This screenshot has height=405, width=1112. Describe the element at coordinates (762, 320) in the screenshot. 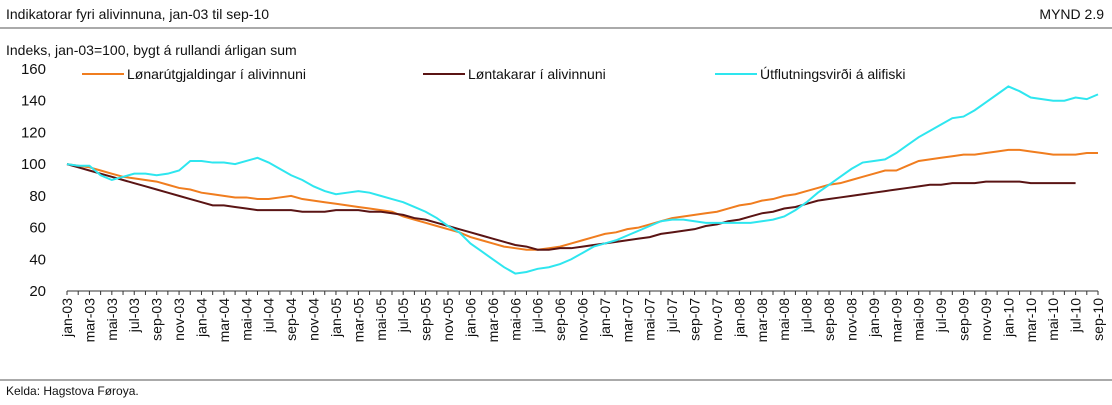

I see `x-tick-label: mar-08` at that location.